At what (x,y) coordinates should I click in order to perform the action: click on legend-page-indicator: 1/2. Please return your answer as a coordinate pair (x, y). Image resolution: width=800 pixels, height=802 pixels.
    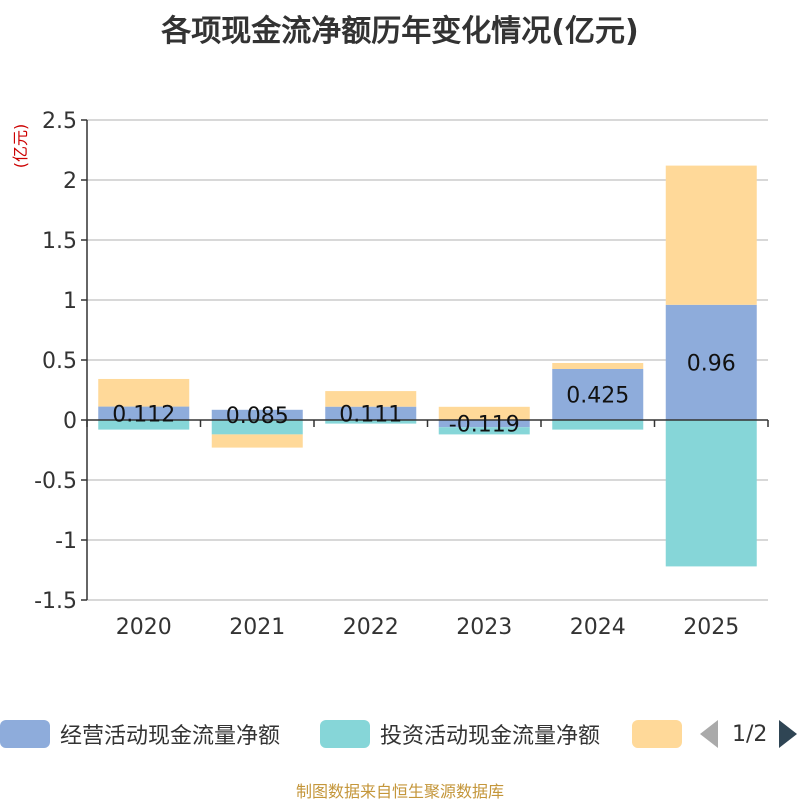
    Looking at the image, I should click on (750, 734).